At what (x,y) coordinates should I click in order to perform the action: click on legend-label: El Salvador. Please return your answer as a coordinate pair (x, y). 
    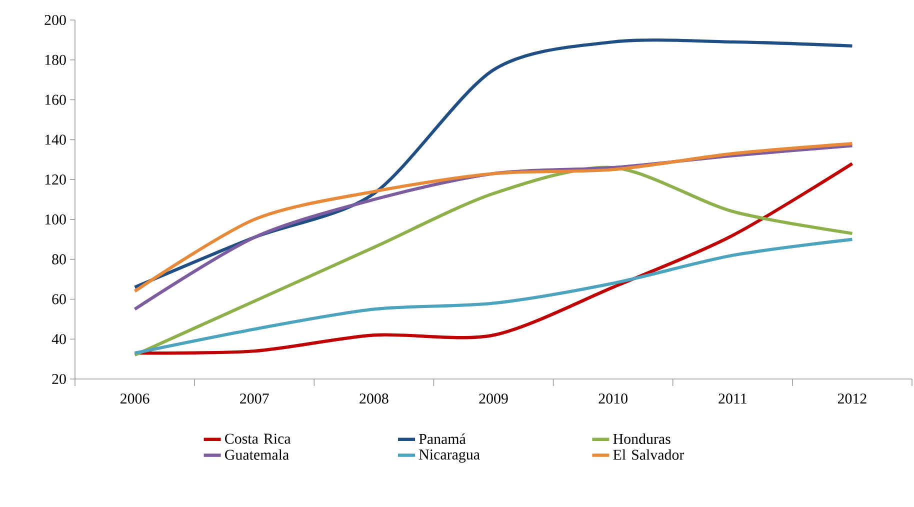
    Looking at the image, I should click on (648, 454).